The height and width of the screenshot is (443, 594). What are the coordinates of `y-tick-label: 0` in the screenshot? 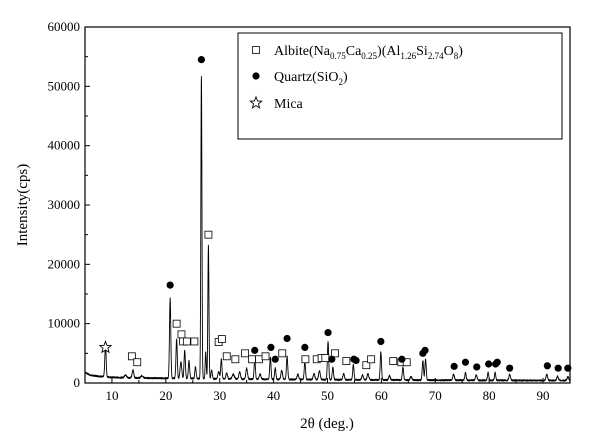 It's located at (77, 382).